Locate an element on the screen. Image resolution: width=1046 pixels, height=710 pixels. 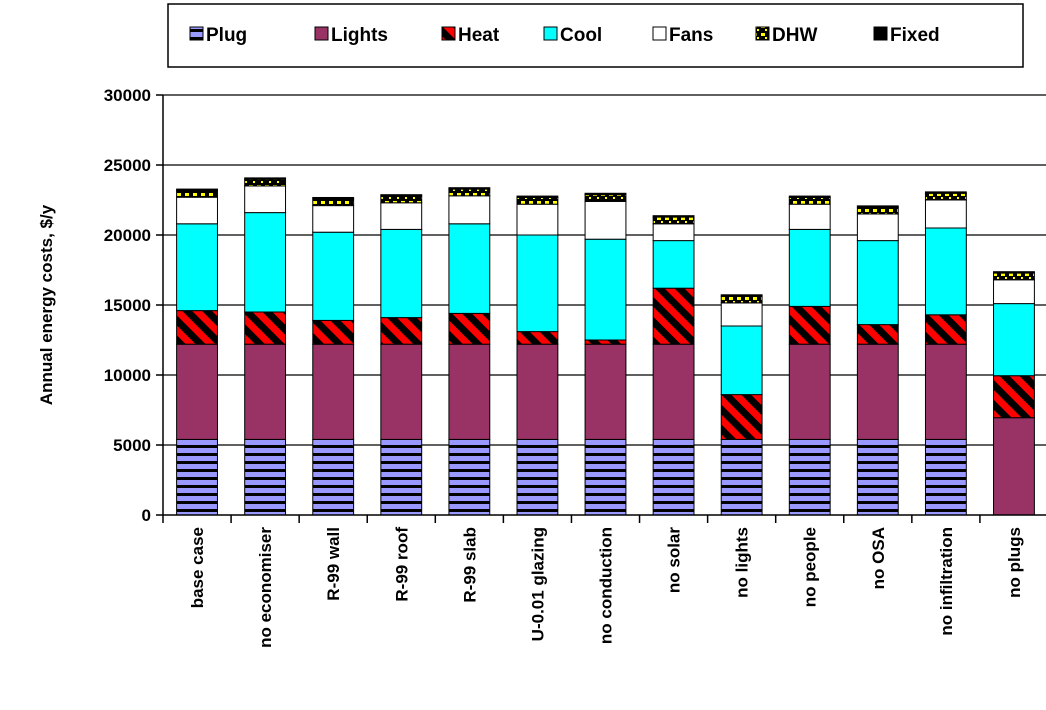
bar-stack-no-solar is located at coordinates (673, 365).